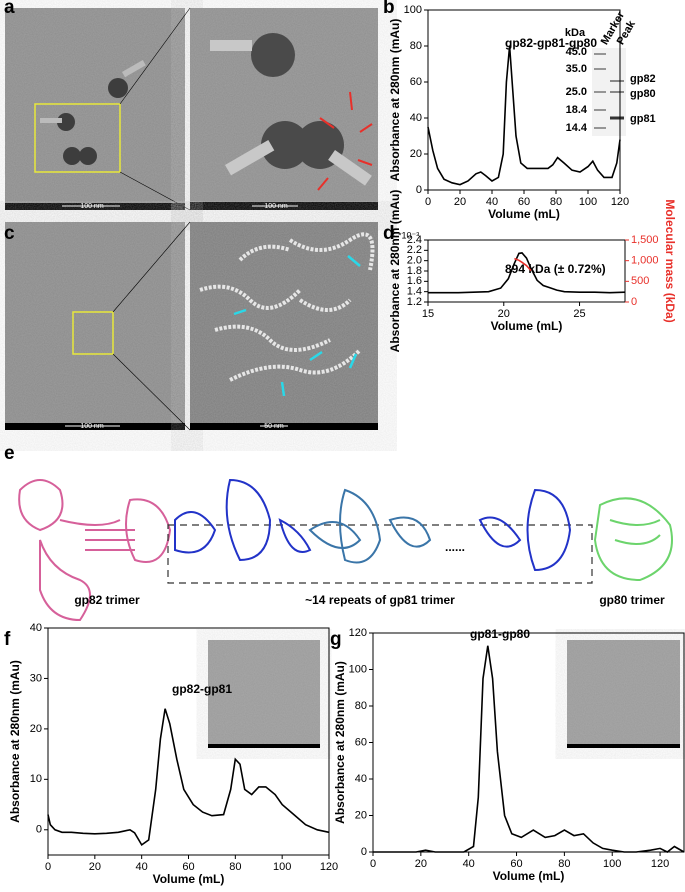  I want to click on annotation: 894 kDa (± 0.72%), so click(555, 269).